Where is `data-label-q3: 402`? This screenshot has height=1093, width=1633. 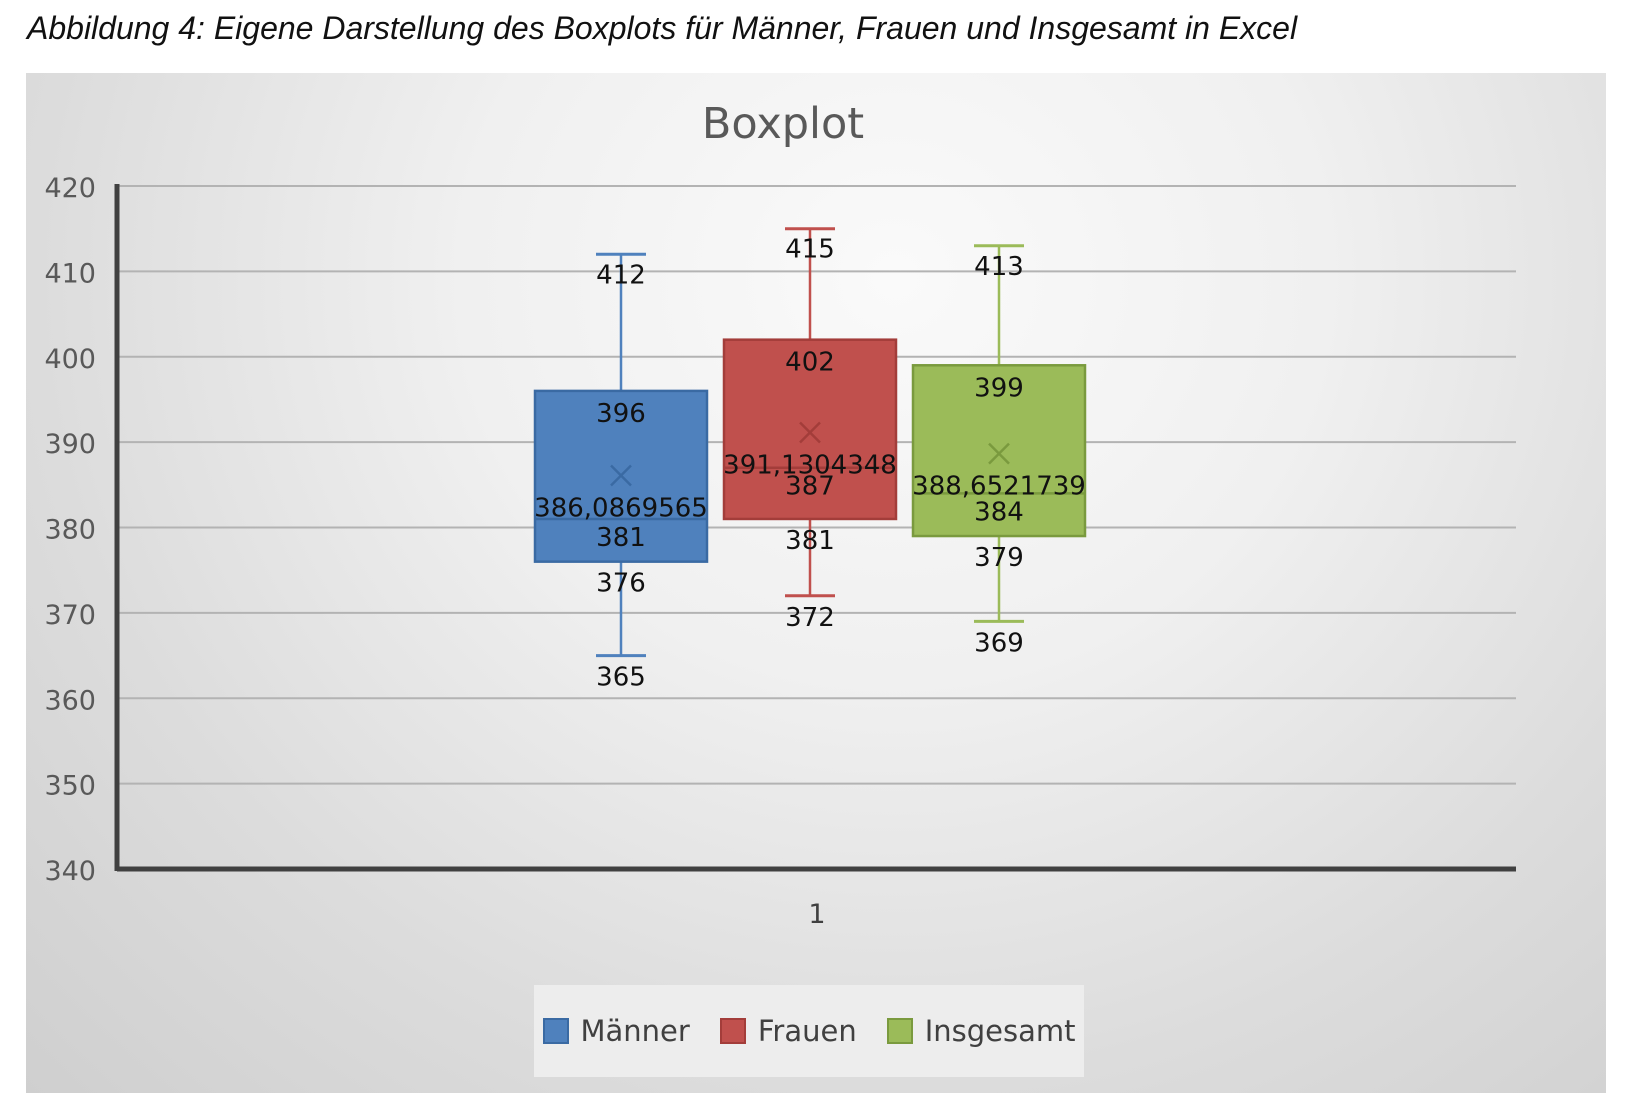
data-label-q3: 402 is located at coordinates (810, 363).